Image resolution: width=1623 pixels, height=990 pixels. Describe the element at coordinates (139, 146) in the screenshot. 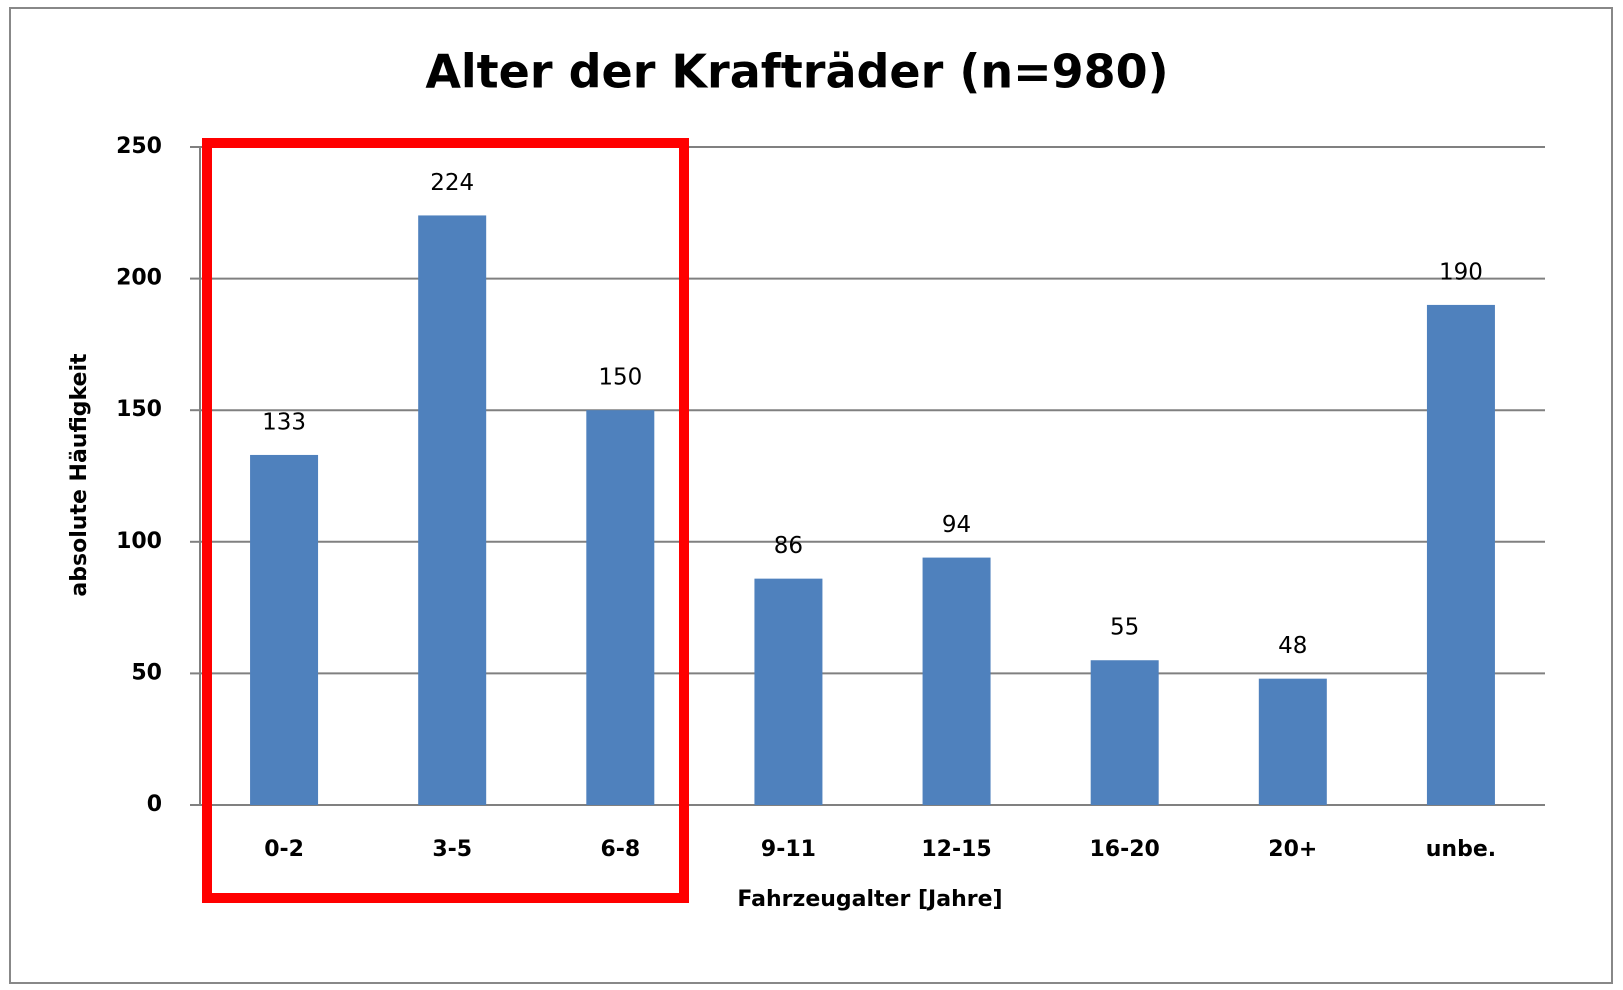

I see `y-tick-label: 250` at that location.